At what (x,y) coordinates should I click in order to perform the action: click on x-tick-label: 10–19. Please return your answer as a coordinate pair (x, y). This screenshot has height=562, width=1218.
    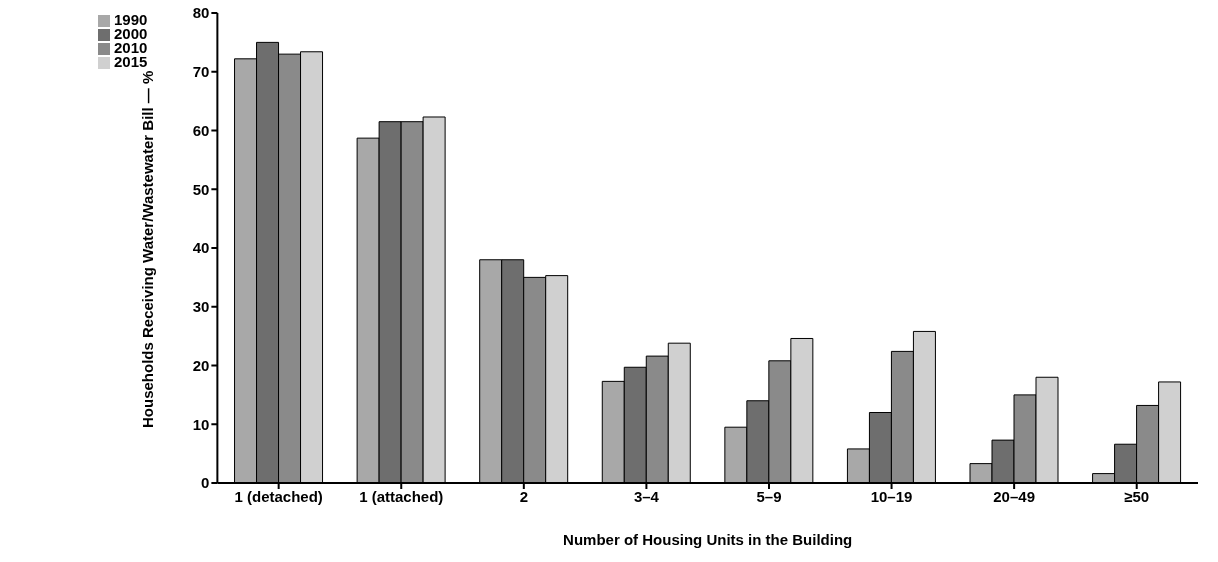
    Looking at the image, I should click on (891, 496).